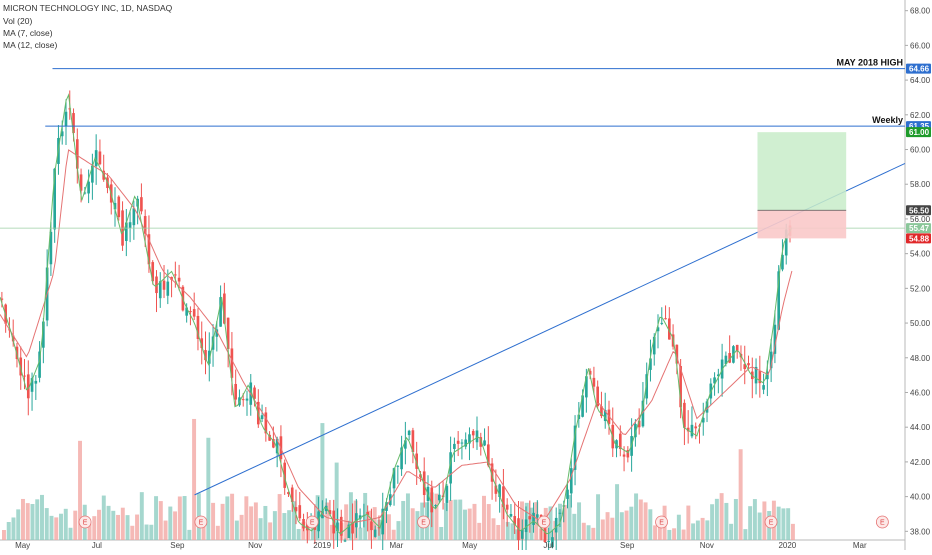 The height and width of the screenshot is (555, 932). What do you see at coordinates (920, 288) in the screenshot?
I see `y-tick-label: 52.00` at bounding box center [920, 288].